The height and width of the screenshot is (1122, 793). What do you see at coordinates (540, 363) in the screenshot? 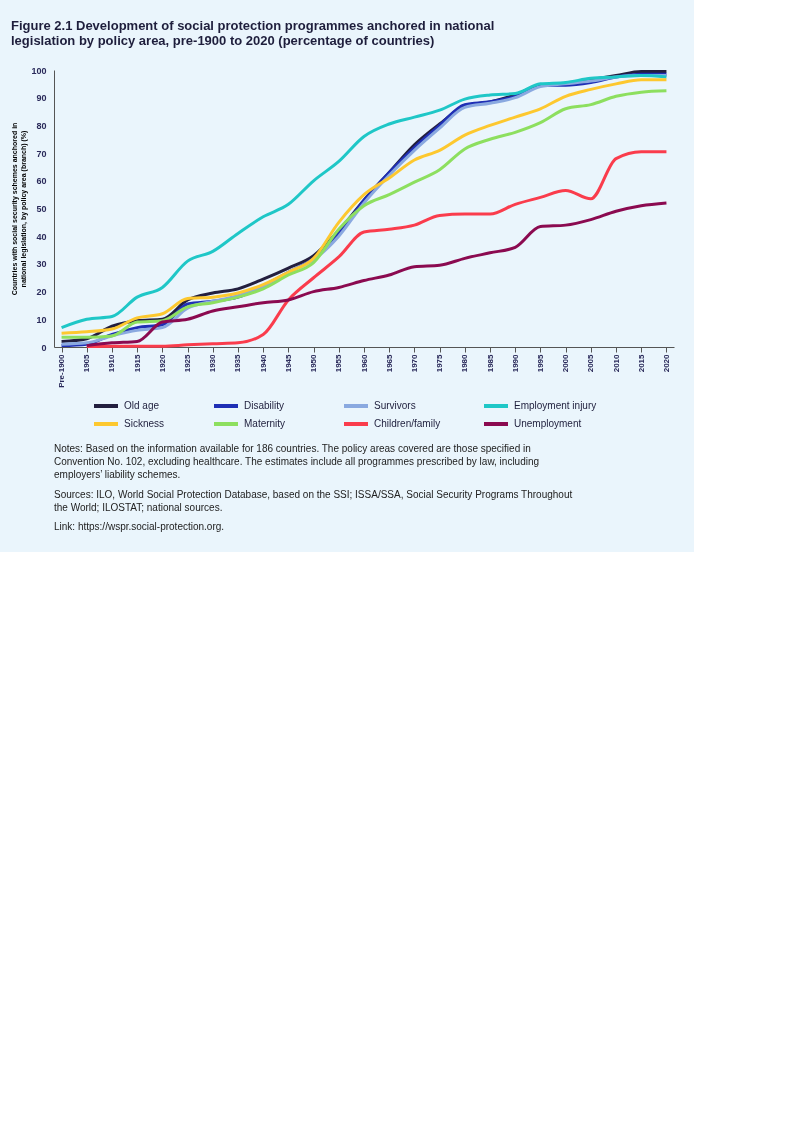
I see `x-tick-label: 1995` at bounding box center [540, 363].